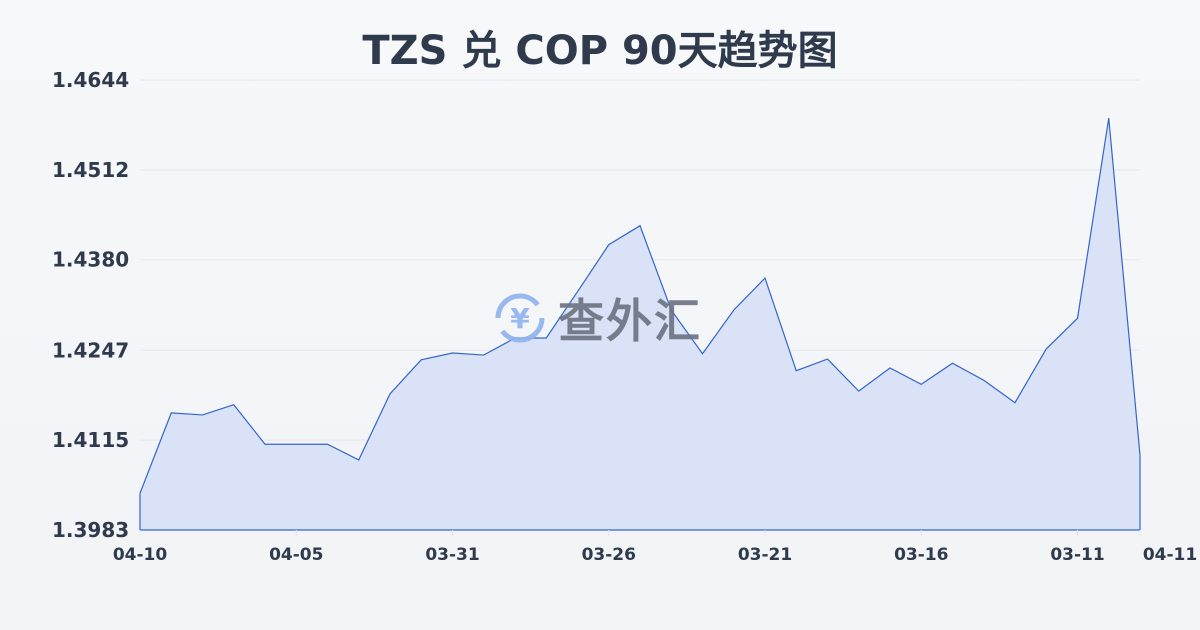 The image size is (1200, 630). Describe the element at coordinates (90, 440) in the screenshot. I see `y-tick-label: 1.4115` at that location.